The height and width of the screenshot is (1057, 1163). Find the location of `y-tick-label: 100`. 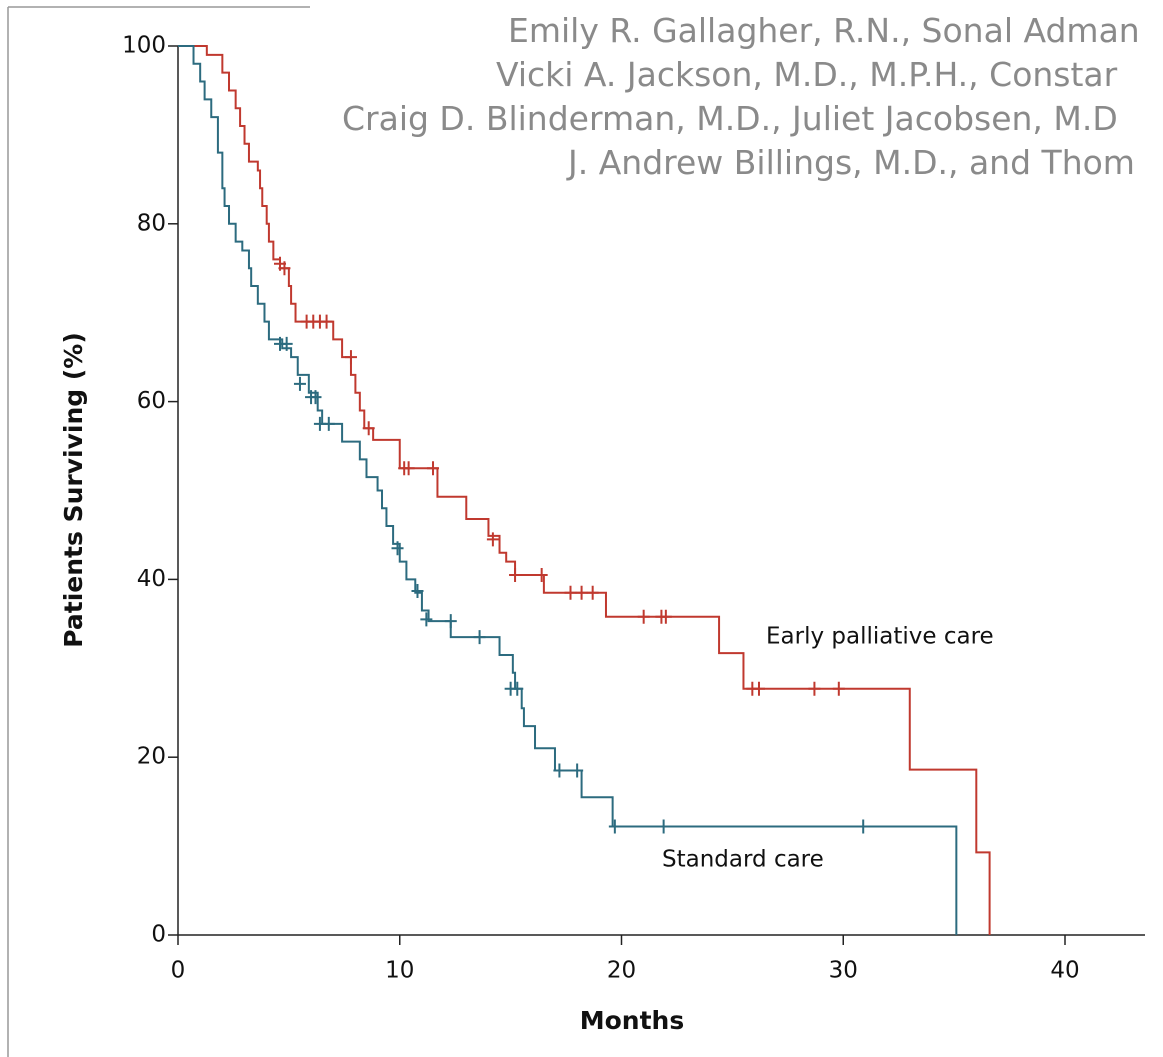

y-tick-label: 100 is located at coordinates (144, 46).